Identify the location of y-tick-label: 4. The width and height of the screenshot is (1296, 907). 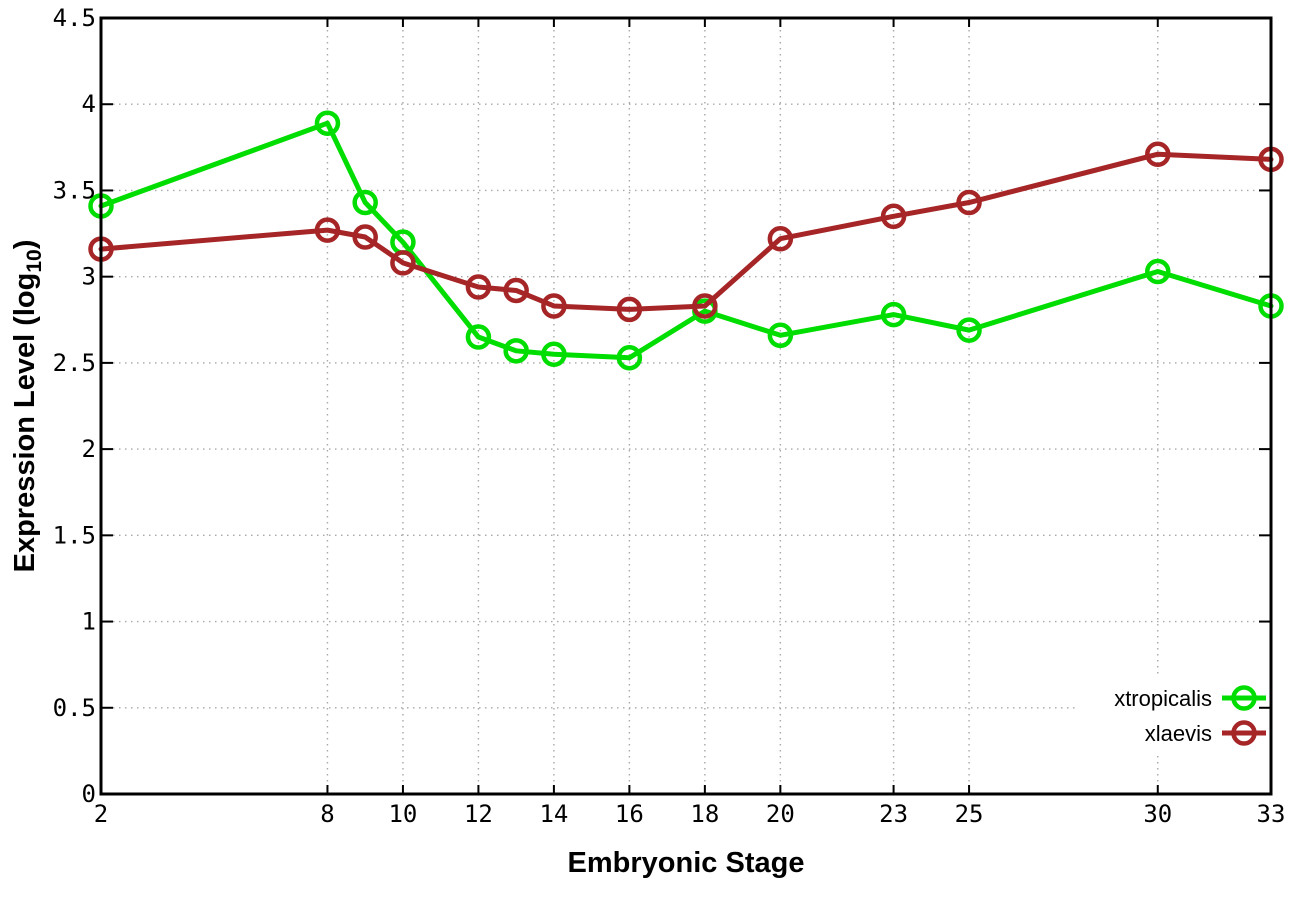
(89, 104).